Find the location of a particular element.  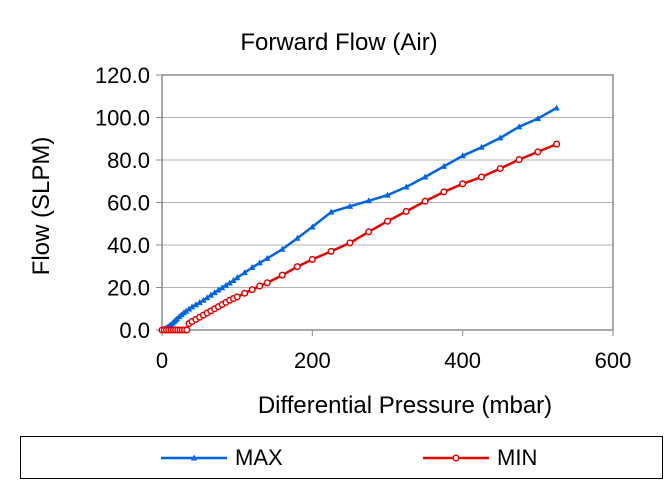

legend-entry-min: MIN is located at coordinates (479, 457).